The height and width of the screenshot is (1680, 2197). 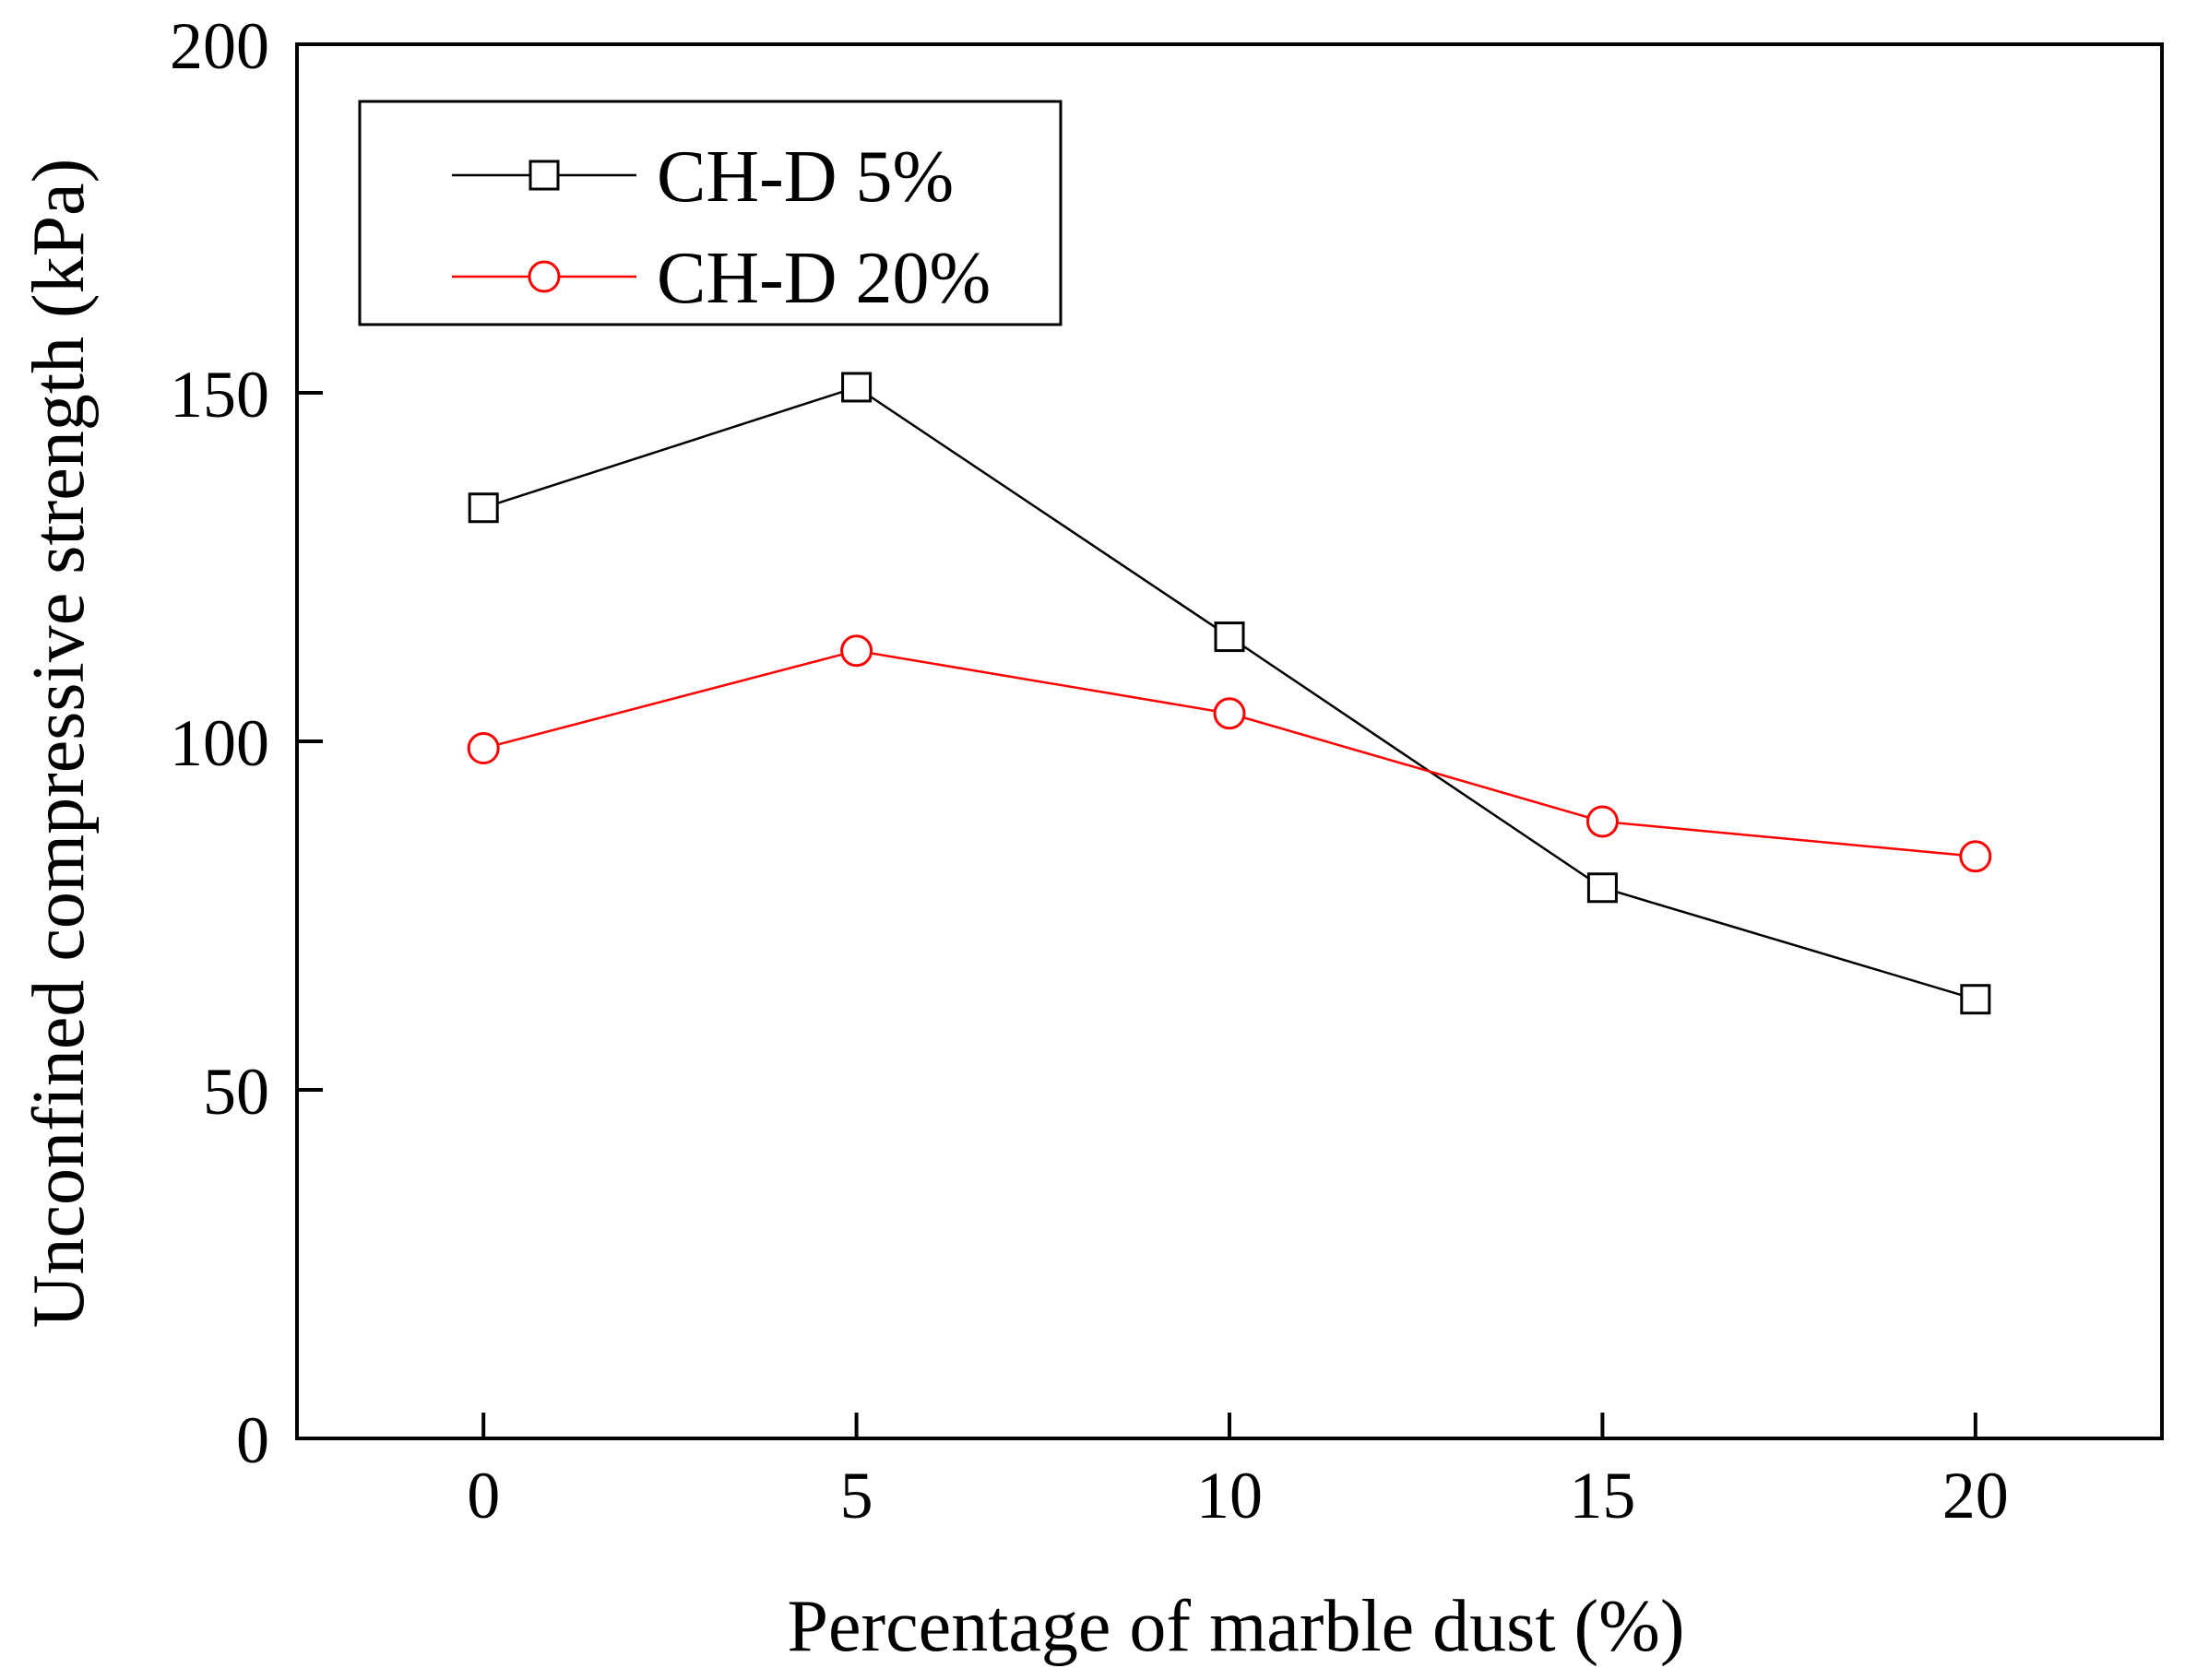 What do you see at coordinates (824, 278) in the screenshot?
I see `legend-label-ch-d-20: CH-D 20%` at bounding box center [824, 278].